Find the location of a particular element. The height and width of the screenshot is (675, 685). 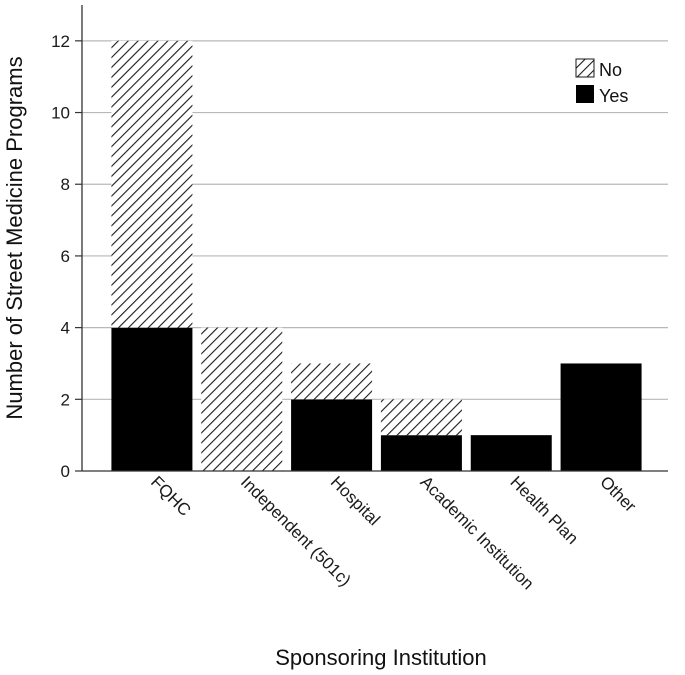

bar-no-independent-501c is located at coordinates (242, 399).